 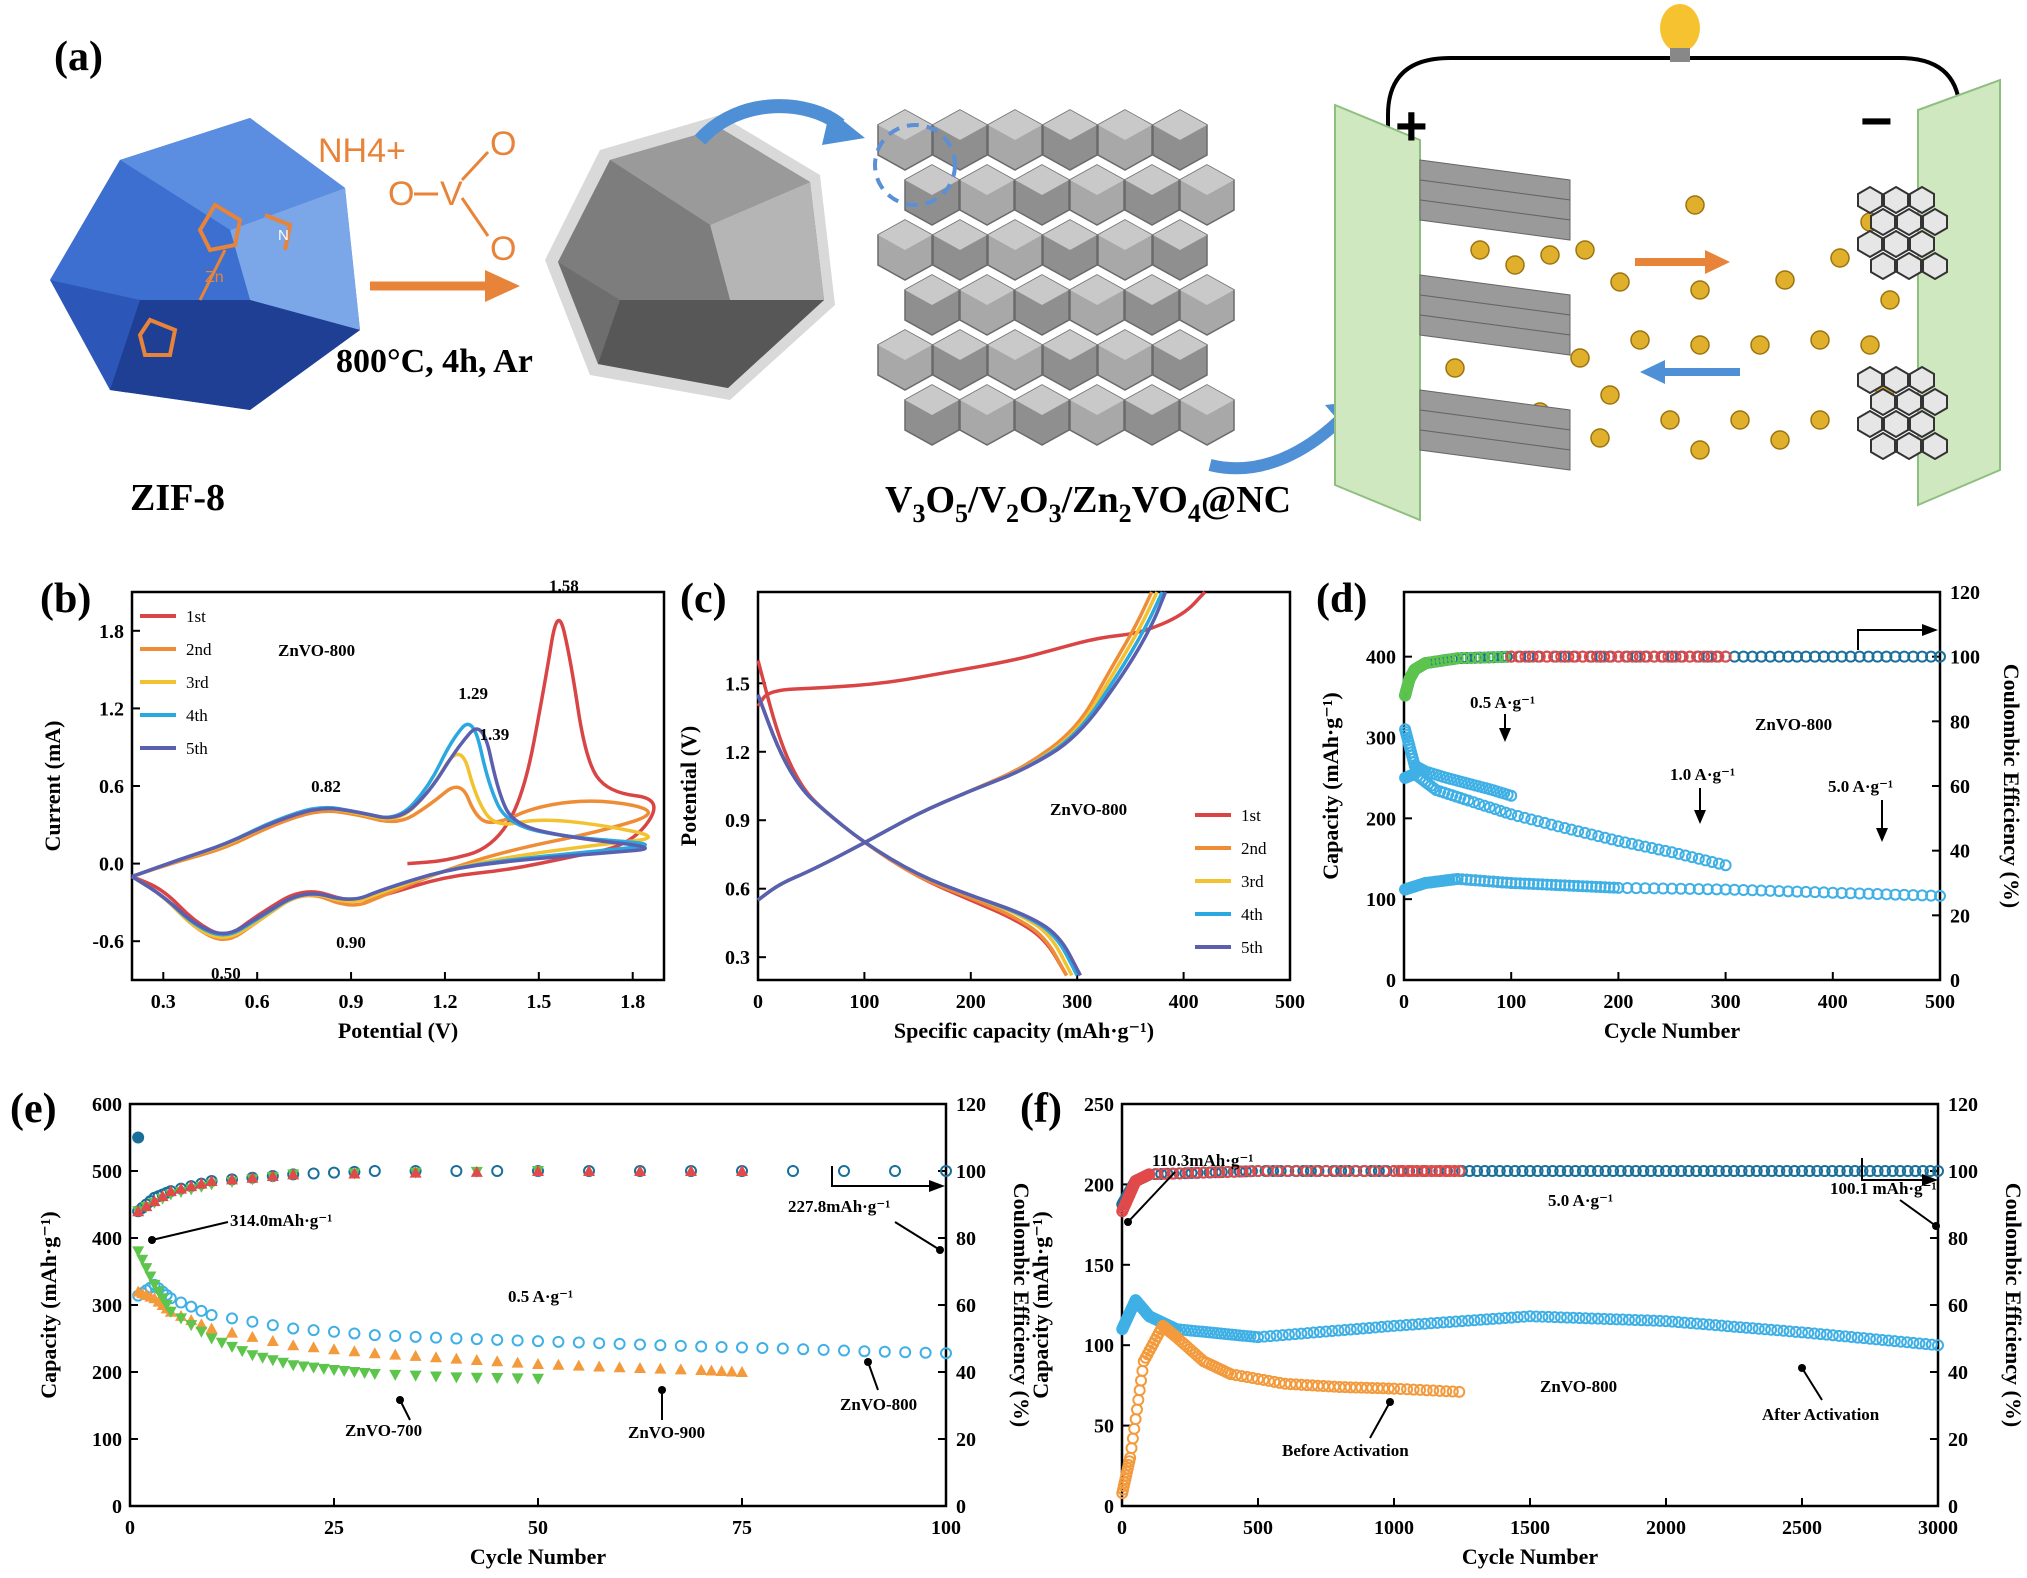 I want to click on x-axis-title: Specific capacity (mAh·g⁻¹), so click(x=1024, y=1030).